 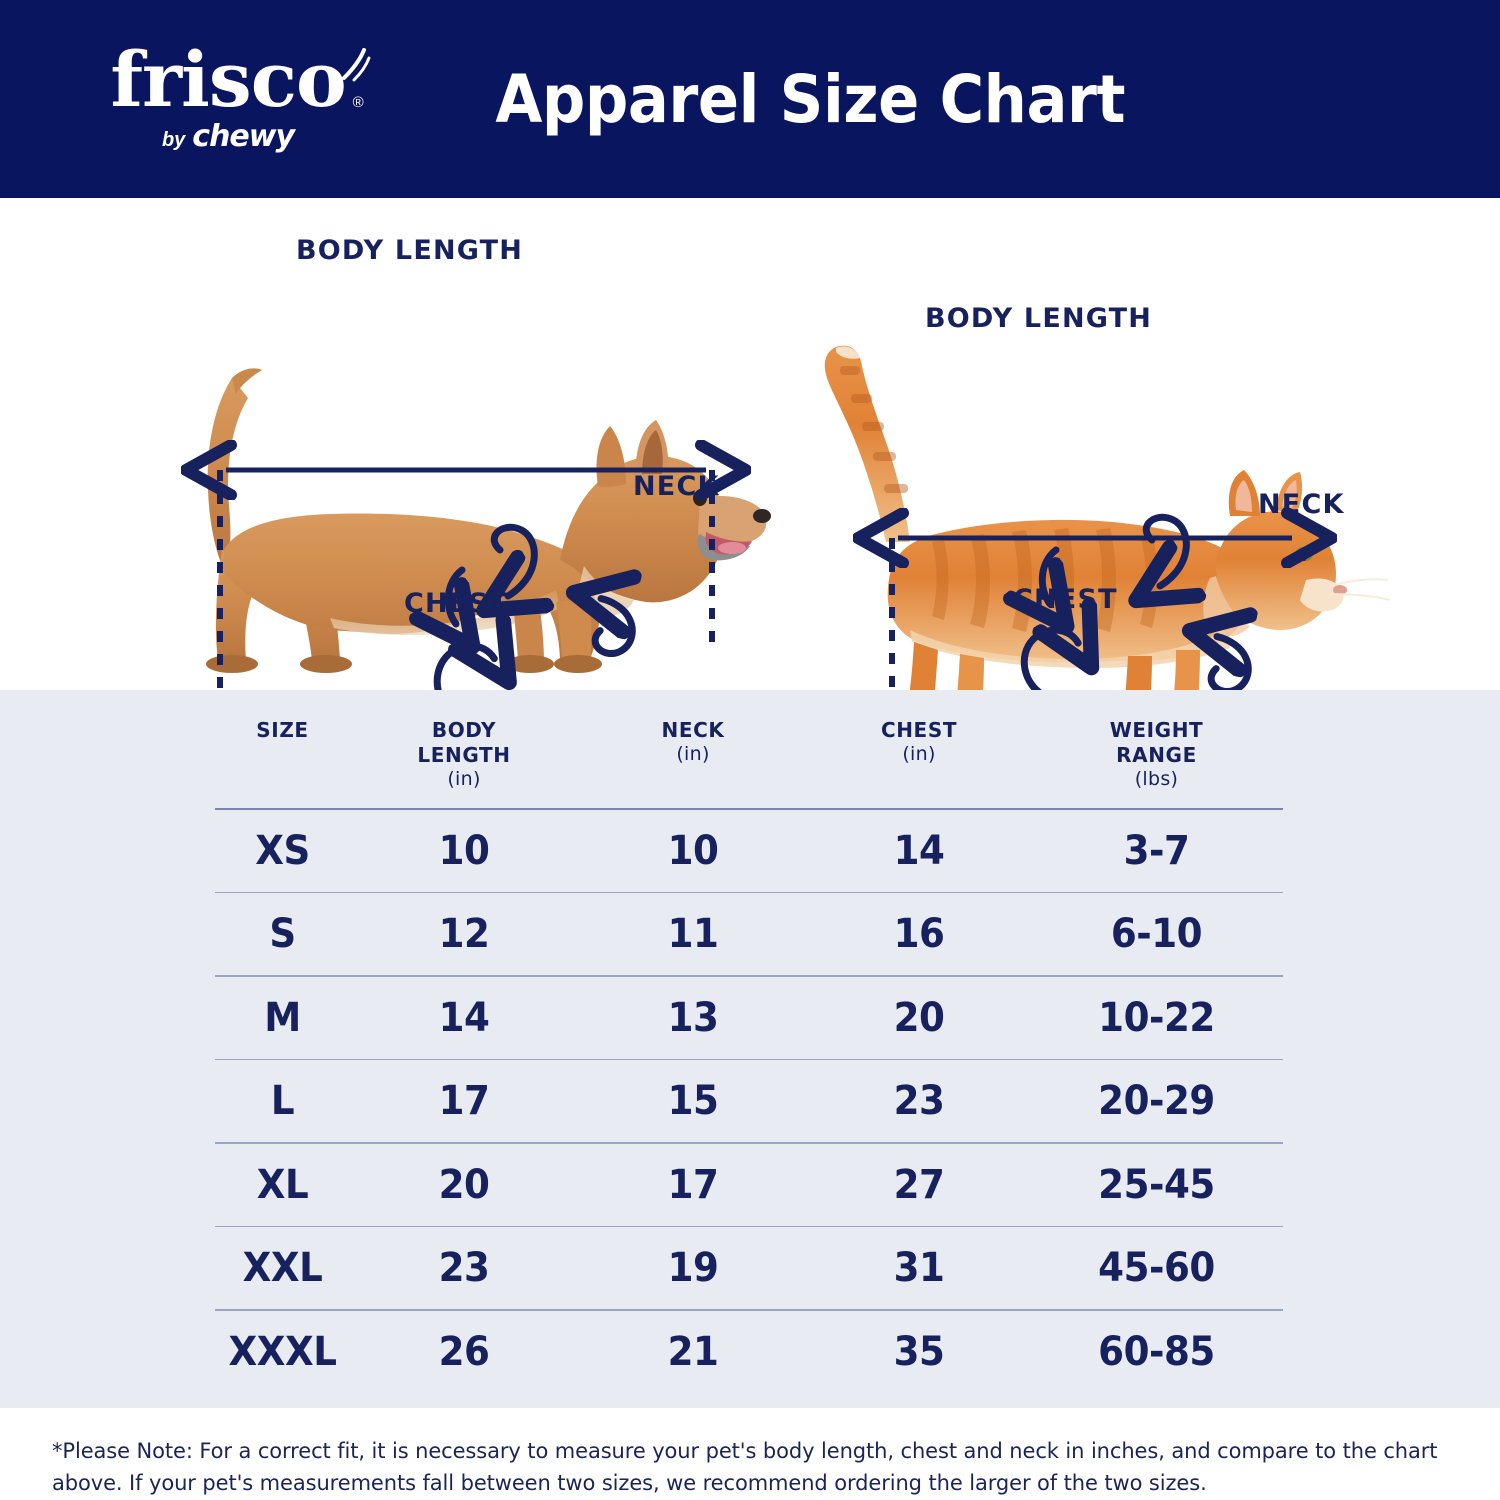 I want to click on logo-word-text: frisco, so click(x=228, y=80).